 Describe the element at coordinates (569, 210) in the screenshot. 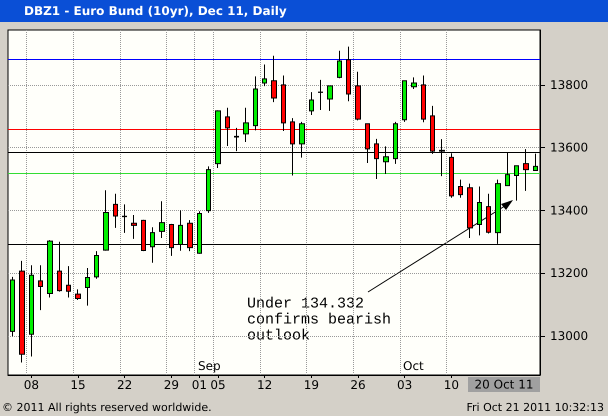

I see `y-tick-label: 13400` at that location.